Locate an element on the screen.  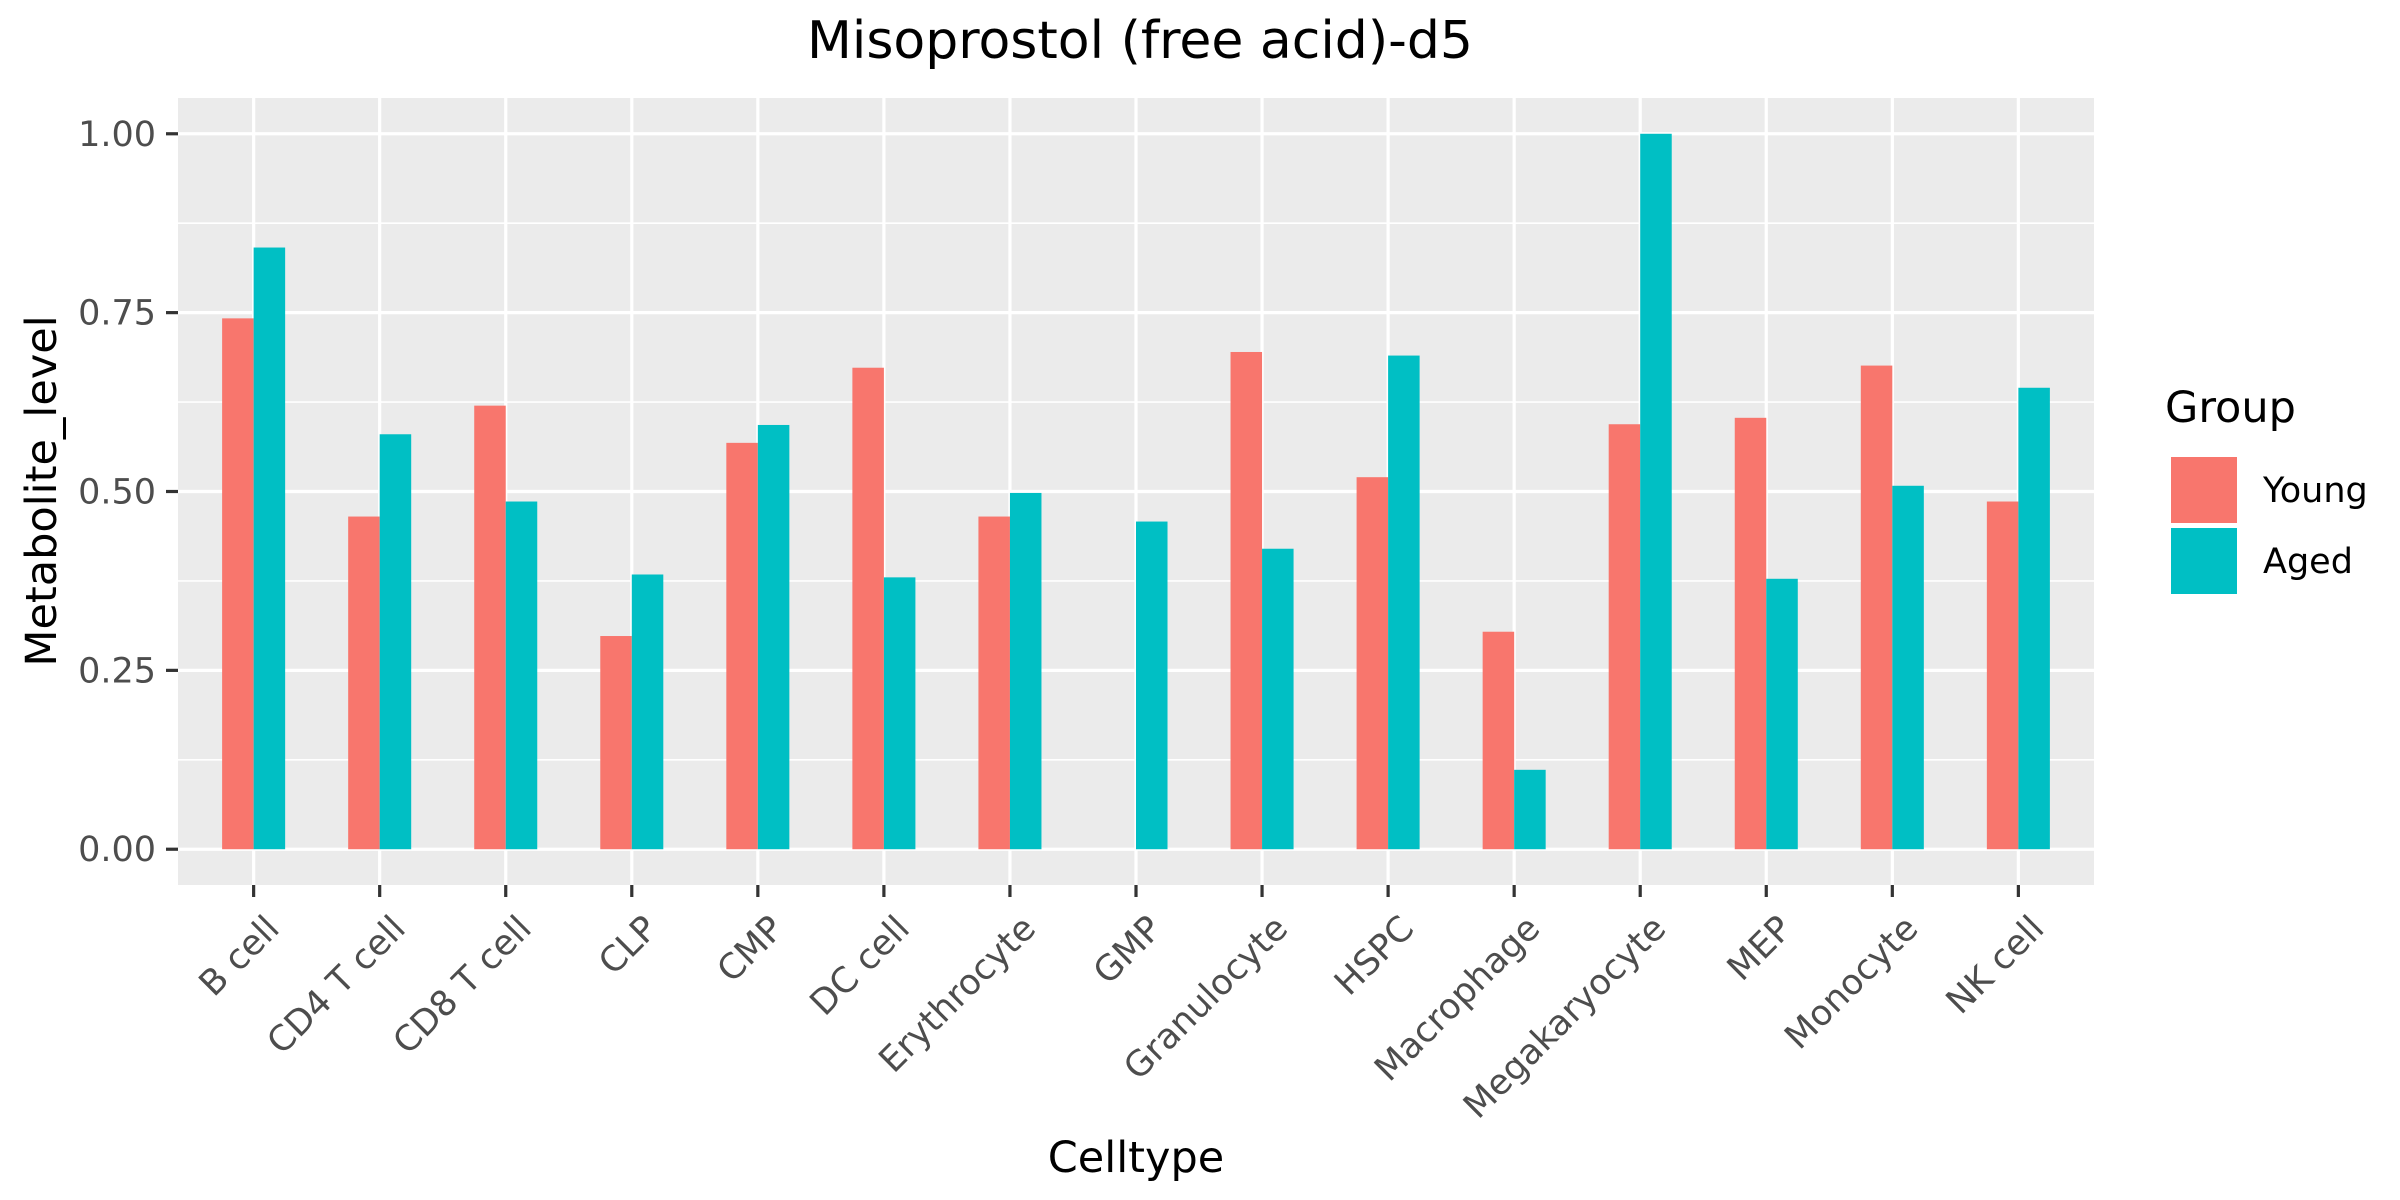
y-axis: 0.00 0.25 0.50 0.75 1.00 is located at coordinates (128, 492).